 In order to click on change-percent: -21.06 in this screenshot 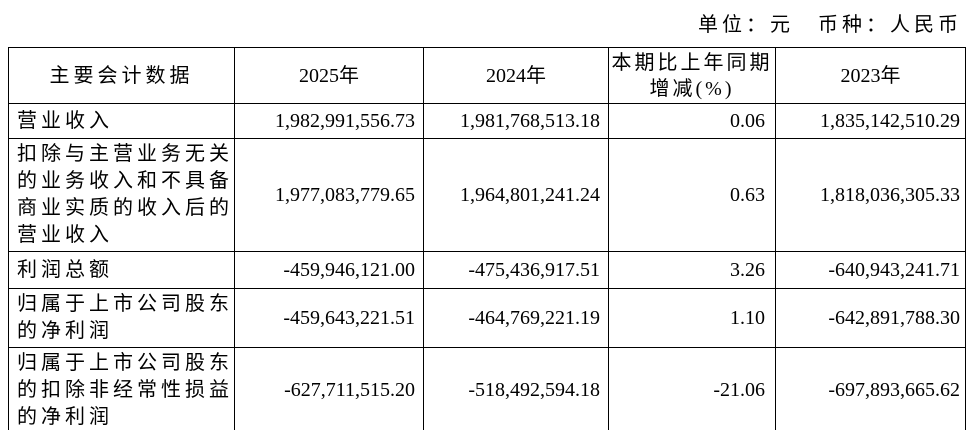, I will do `click(692, 388)`.